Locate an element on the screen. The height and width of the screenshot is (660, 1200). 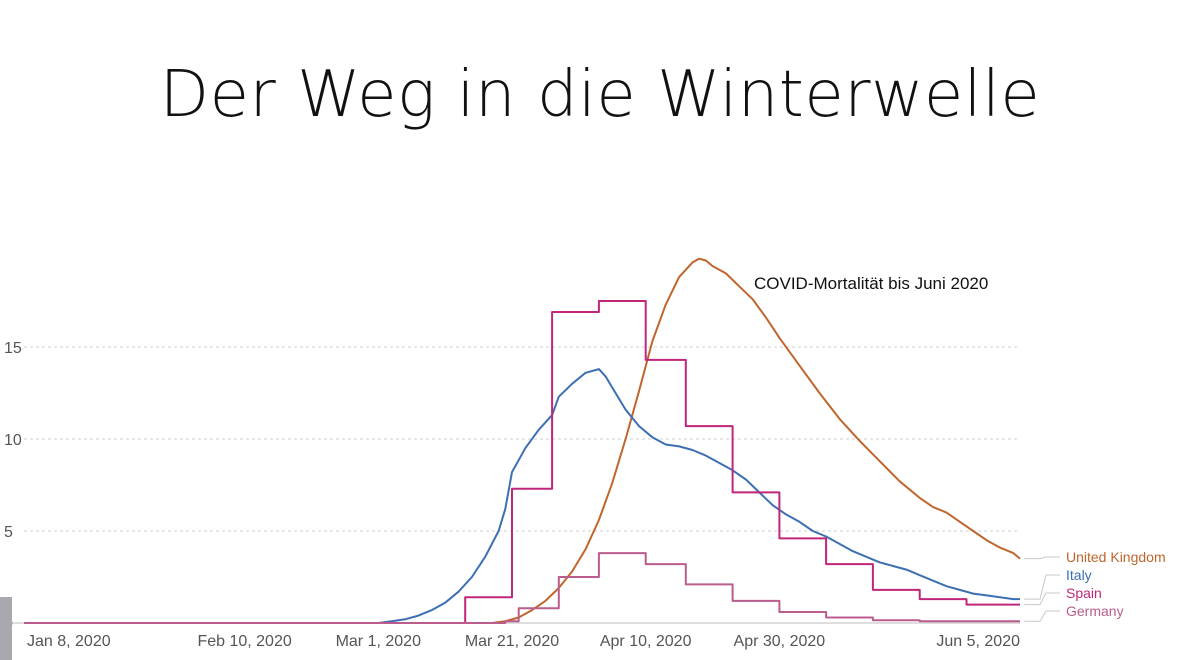
legend: United Kingdom Italy Spain Germany is located at coordinates (1095, 585).